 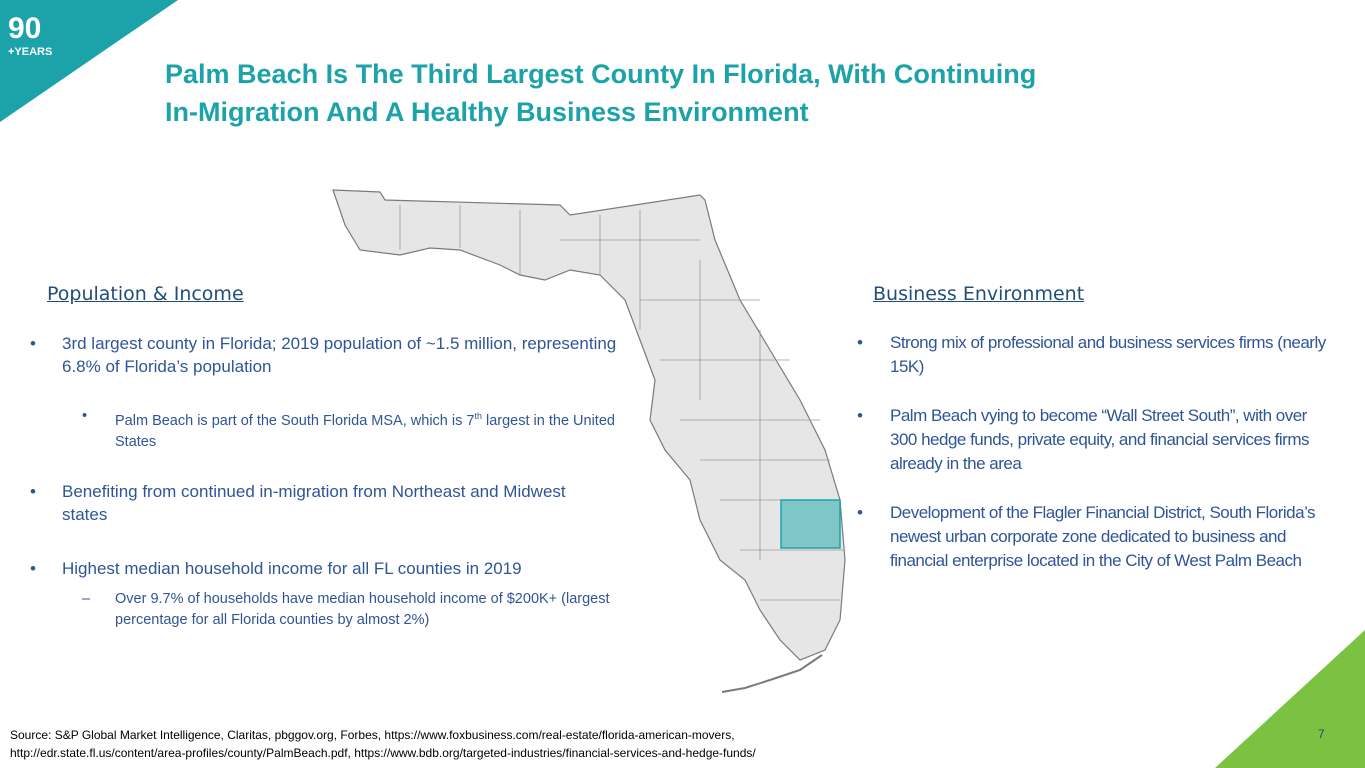 What do you see at coordinates (25, 28) in the screenshot?
I see `logo-number: 90` at bounding box center [25, 28].